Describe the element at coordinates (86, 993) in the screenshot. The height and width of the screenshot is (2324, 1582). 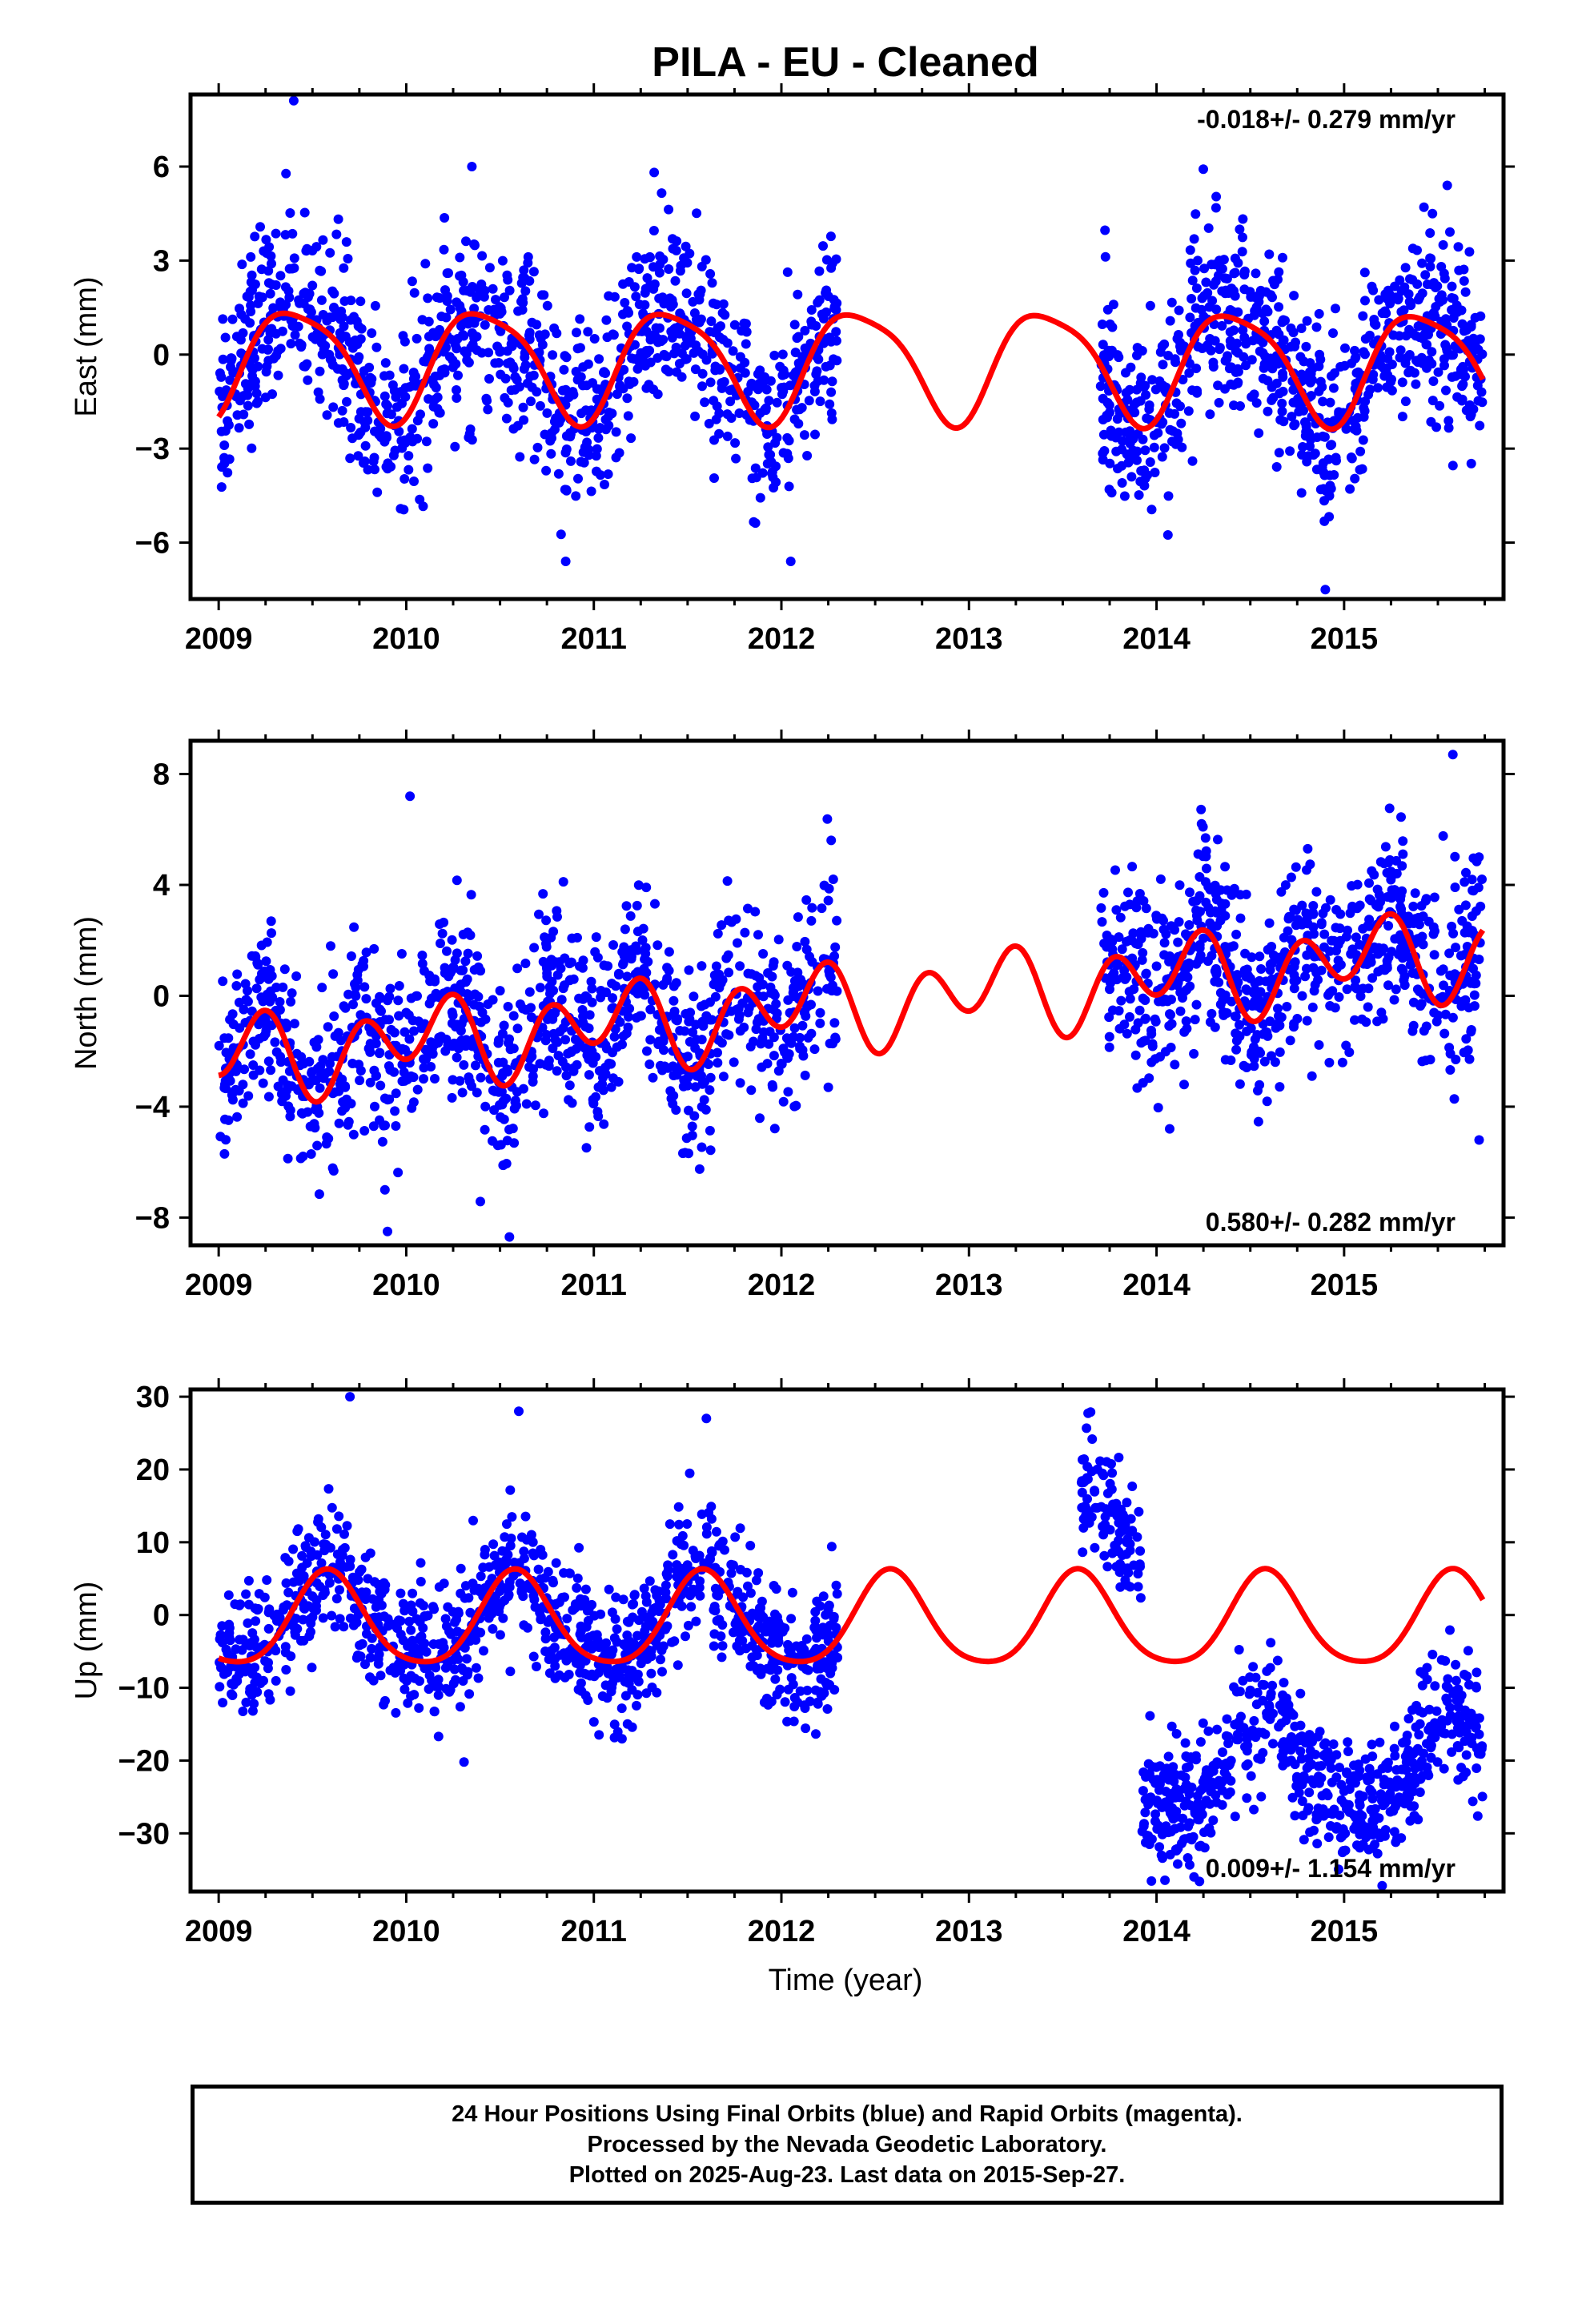
I see `y-axis-label-north: North (mm)` at that location.